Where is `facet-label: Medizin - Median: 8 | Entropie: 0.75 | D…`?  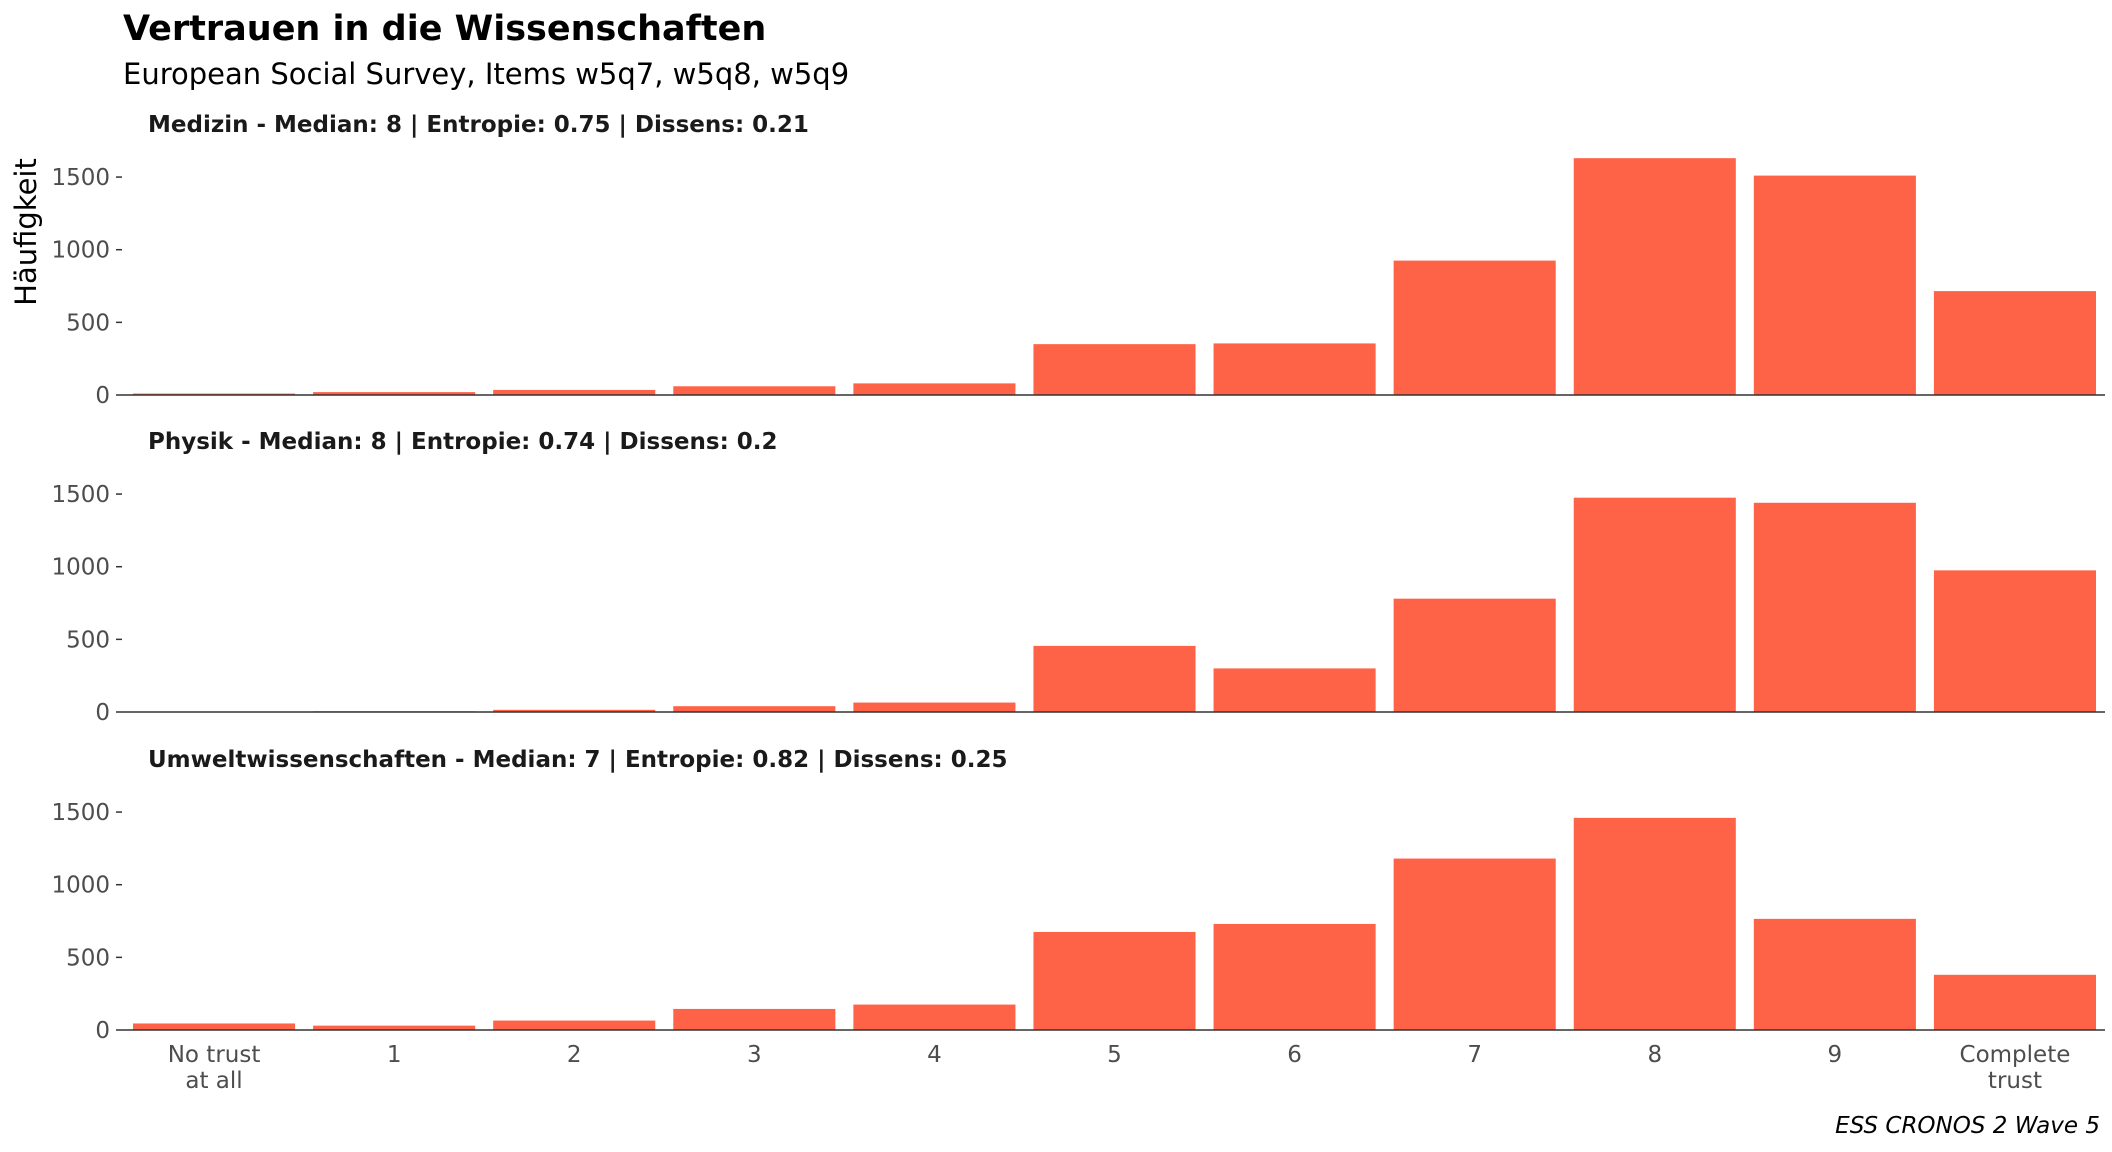 facet-label: Medizin - Median: 8 | Entropie: 0.75 | D… is located at coordinates (478, 125).